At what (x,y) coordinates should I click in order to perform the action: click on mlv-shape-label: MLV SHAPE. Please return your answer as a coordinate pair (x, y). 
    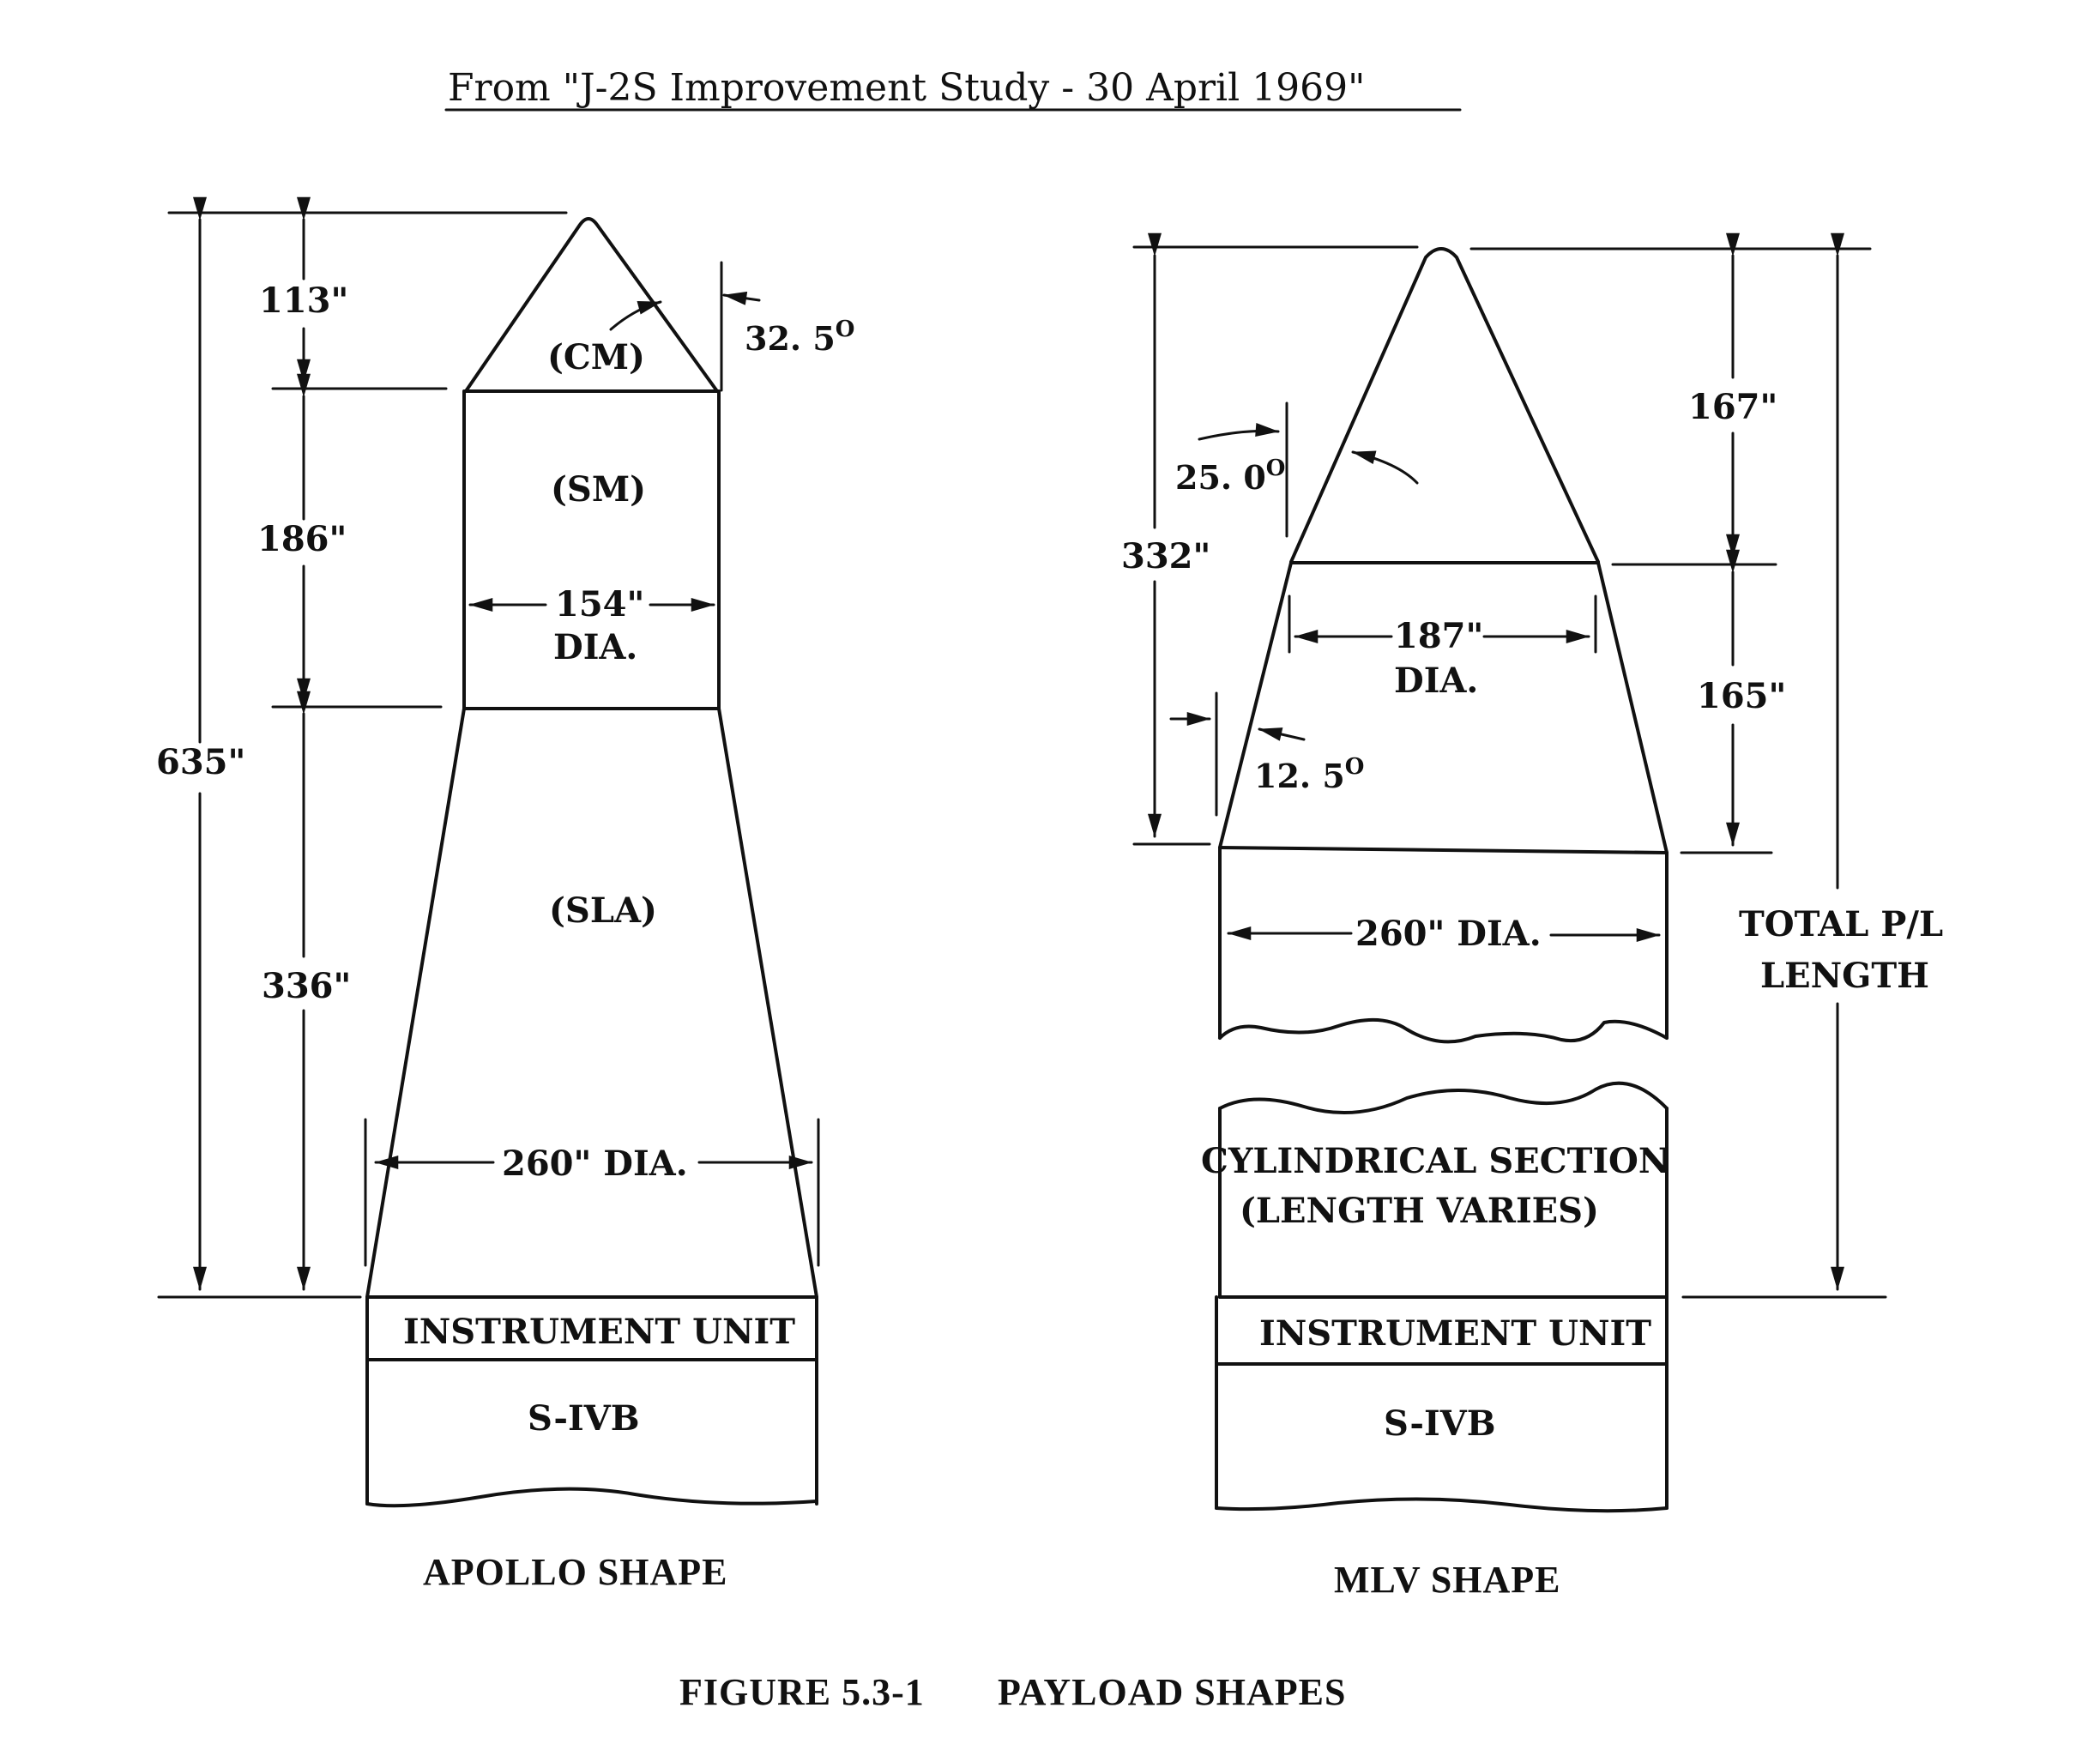
    Looking at the image, I should click on (1447, 1580).